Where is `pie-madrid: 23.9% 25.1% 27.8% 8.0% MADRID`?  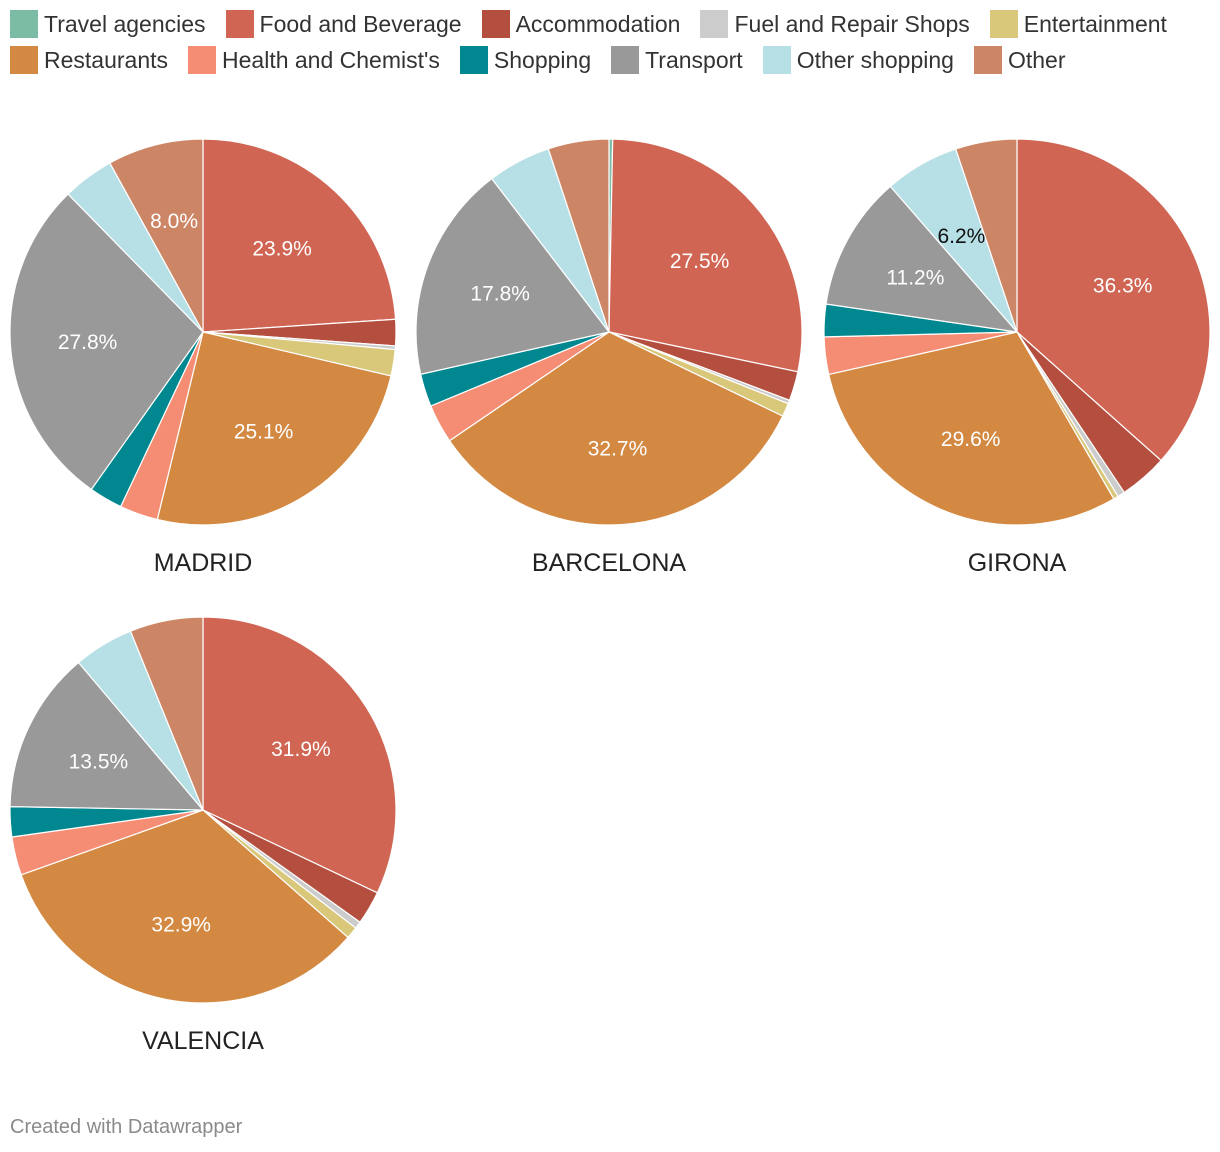 pie-madrid: 23.9% 25.1% 27.8% 8.0% MADRID is located at coordinates (203, 357).